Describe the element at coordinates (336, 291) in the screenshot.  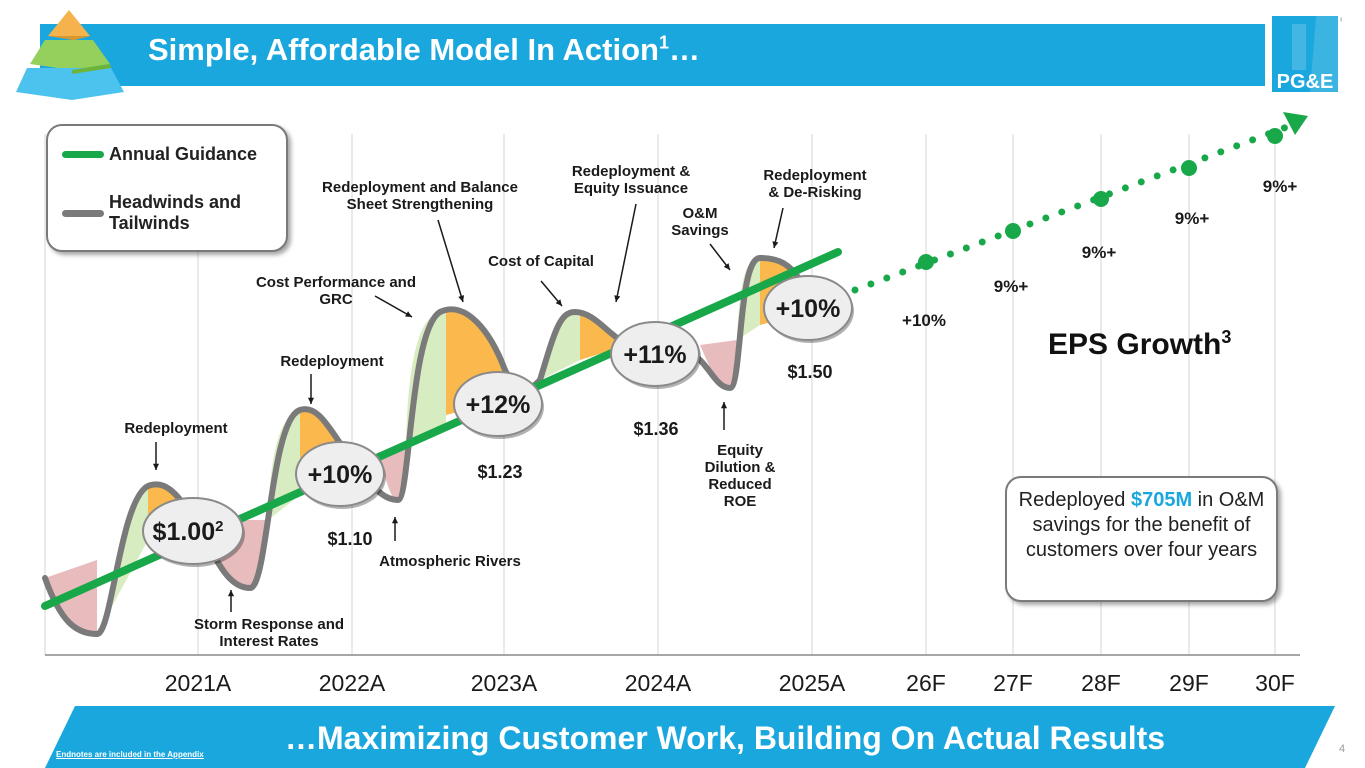
I see `annotation-label: Cost Performance and GRC` at that location.